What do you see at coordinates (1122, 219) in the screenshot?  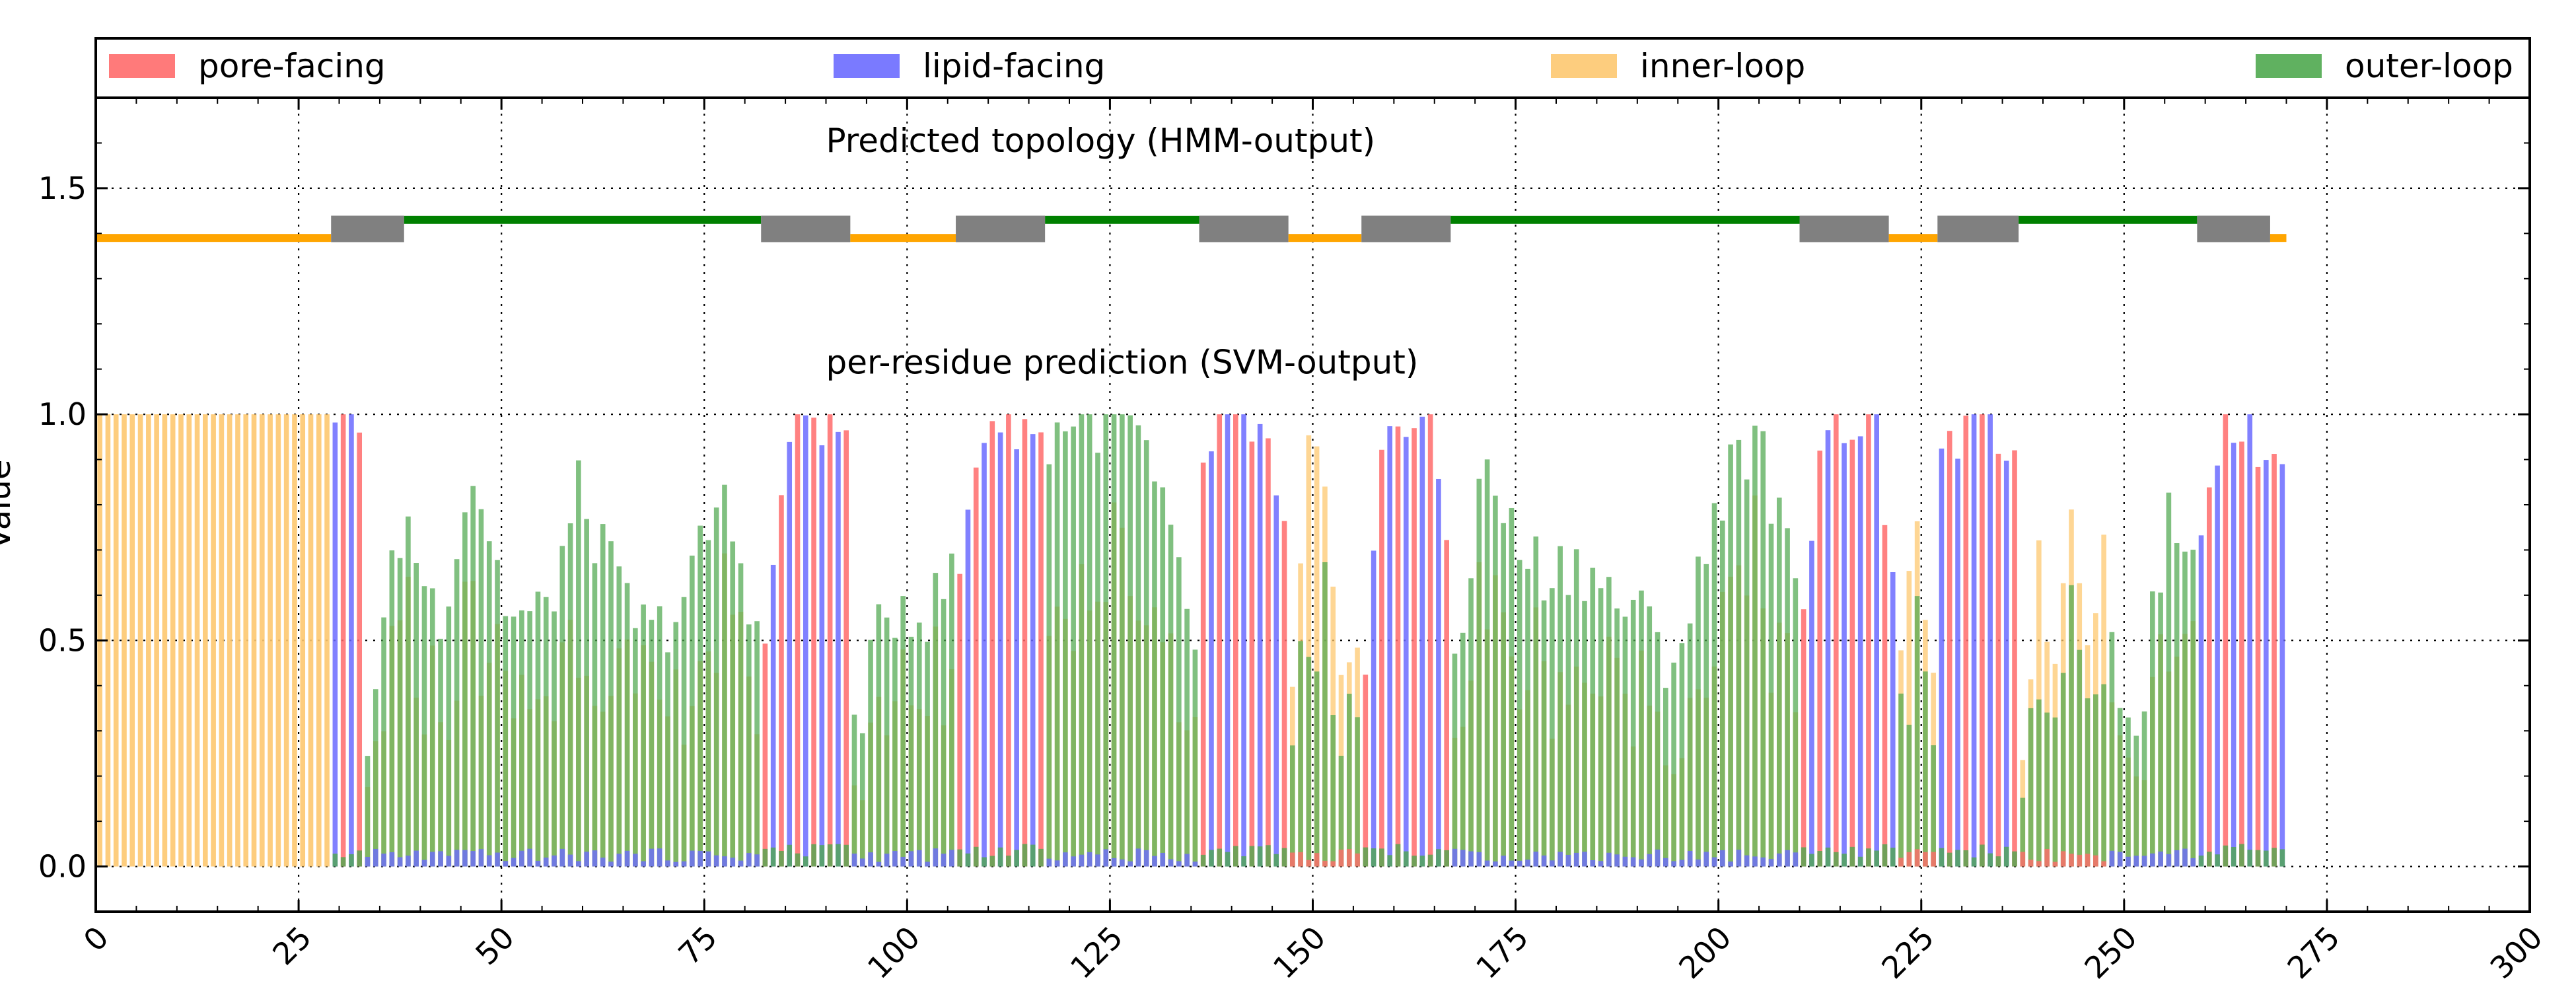 I see `topology-outer-segment` at bounding box center [1122, 219].